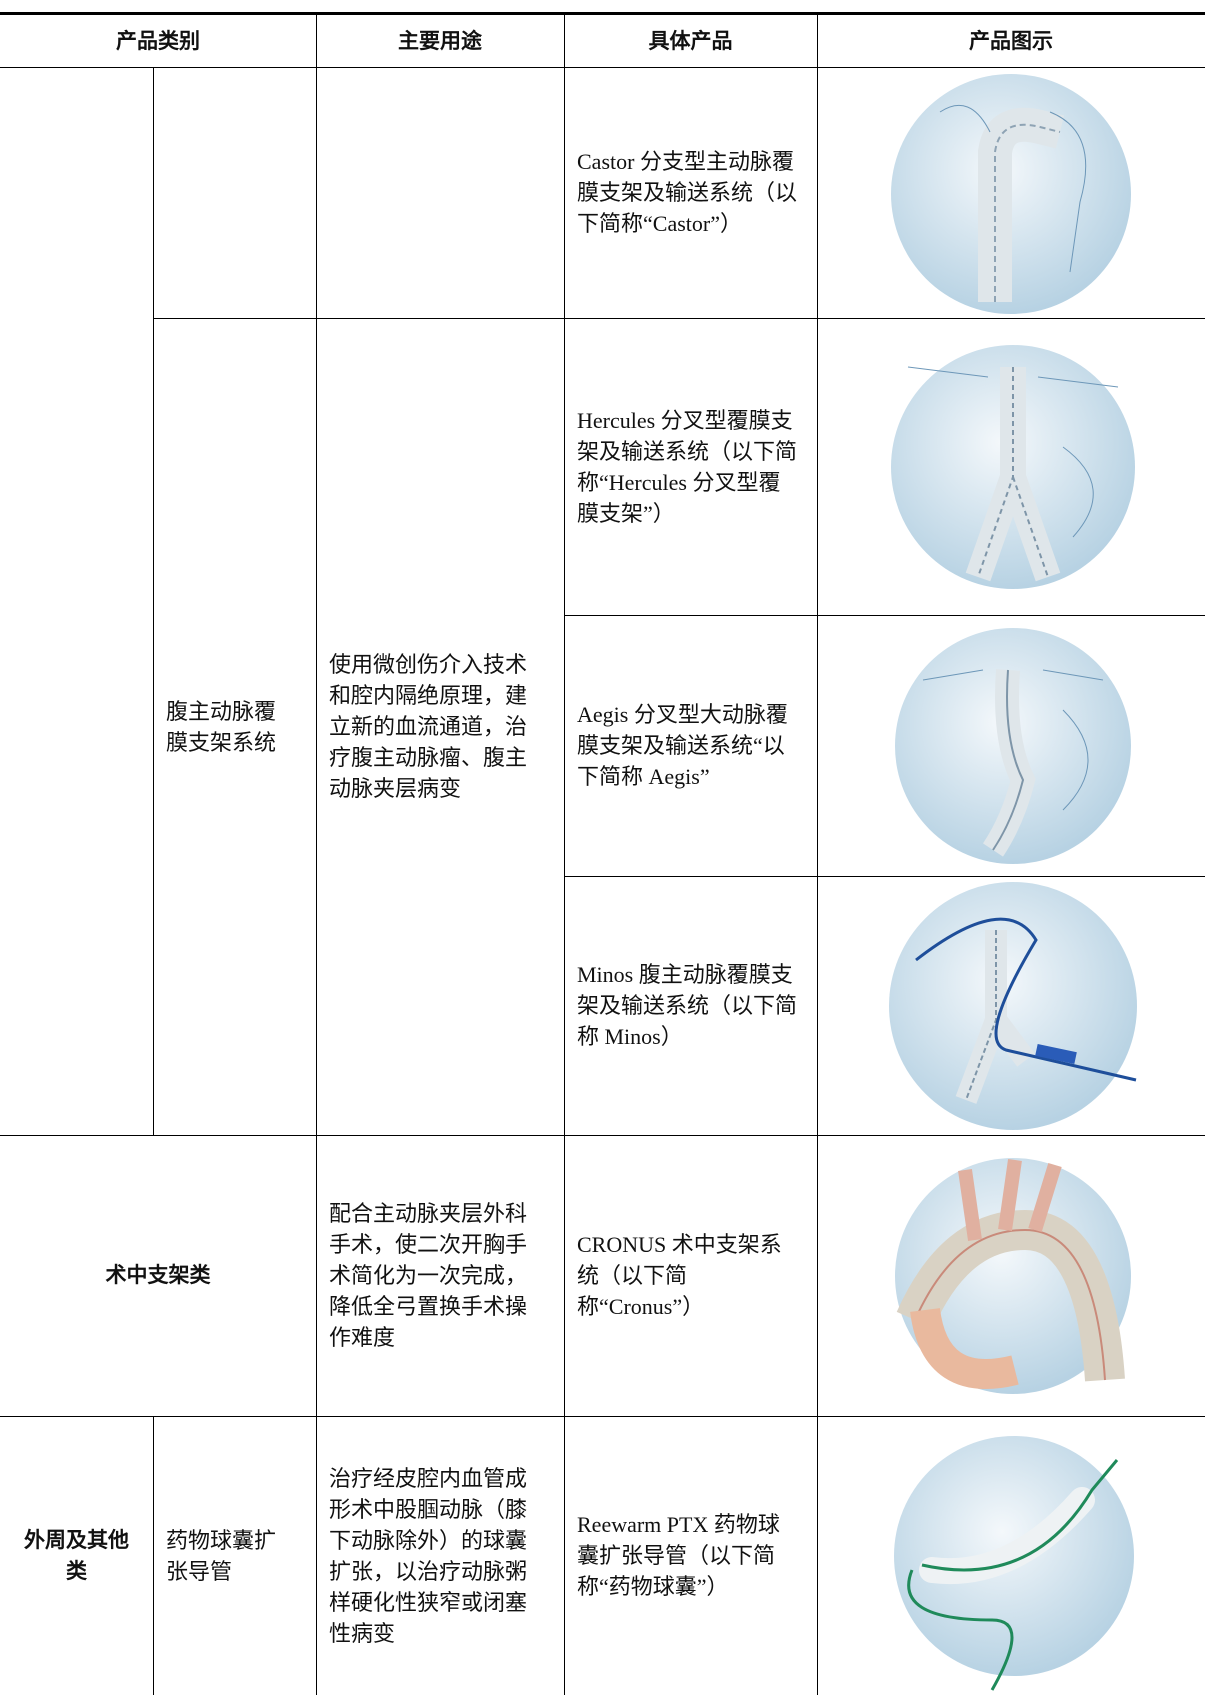 This screenshot has width=1205, height=1695. What do you see at coordinates (687, 1005) in the screenshot?
I see `product-cell: Minos 腹主动脉覆膜支架及输送系统（以下简称 Minos）` at bounding box center [687, 1005].